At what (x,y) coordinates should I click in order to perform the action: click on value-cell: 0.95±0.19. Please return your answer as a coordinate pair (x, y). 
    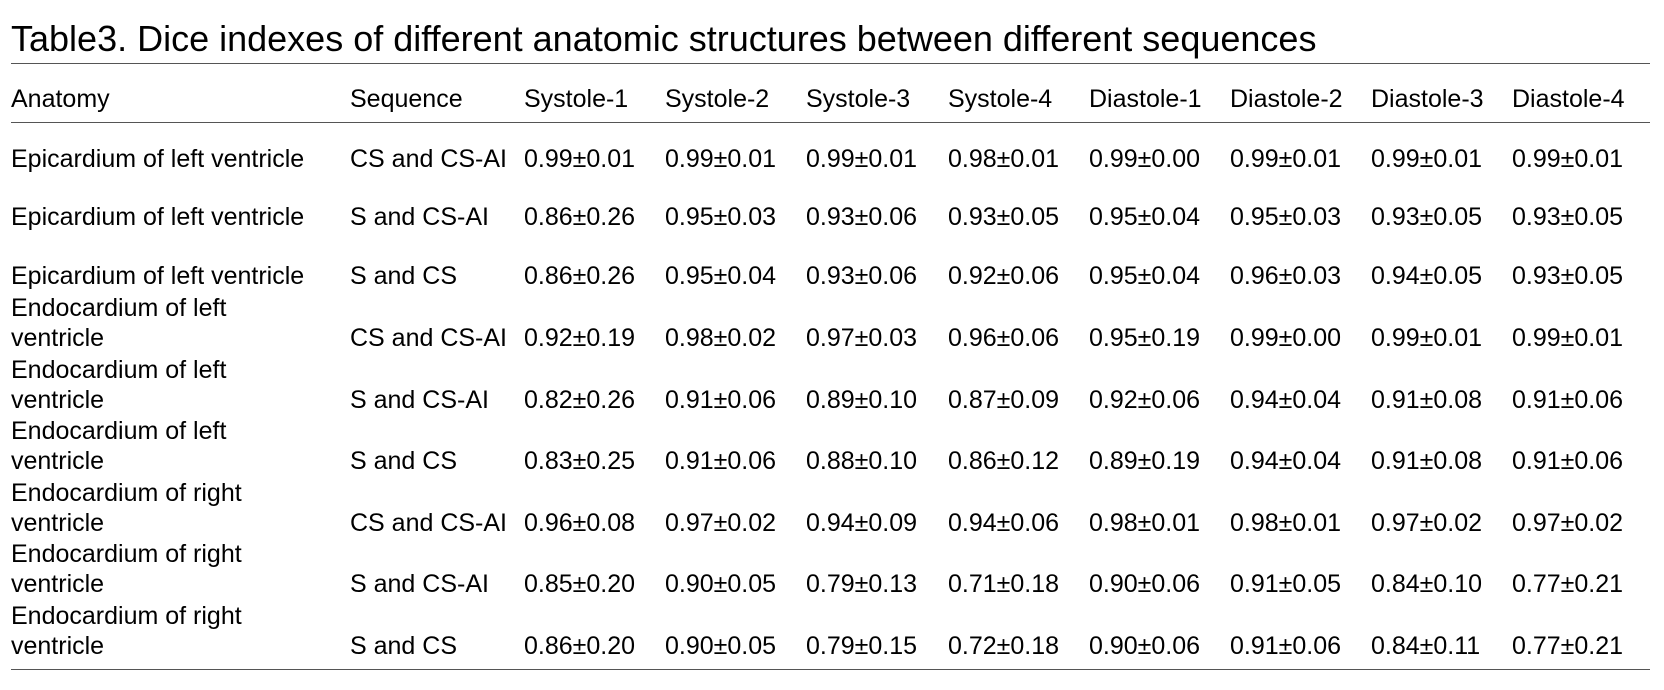
    Looking at the image, I should click on (1145, 338).